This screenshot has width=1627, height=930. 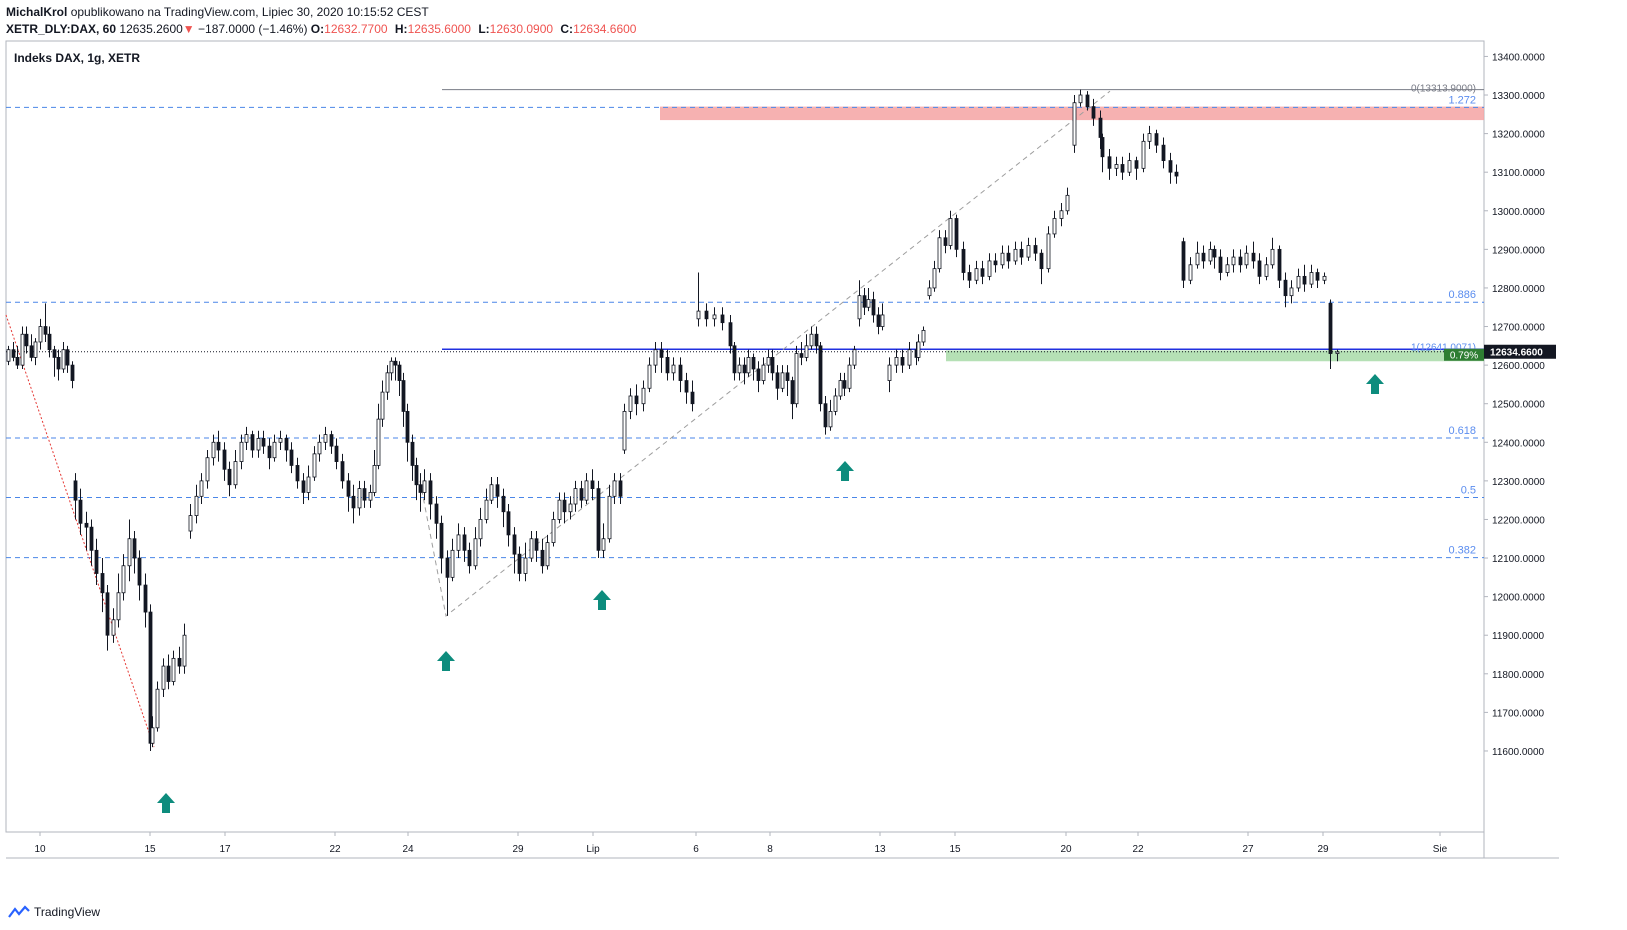 I want to click on fib-base-label: 1(12641.0071), so click(x=1443, y=347).